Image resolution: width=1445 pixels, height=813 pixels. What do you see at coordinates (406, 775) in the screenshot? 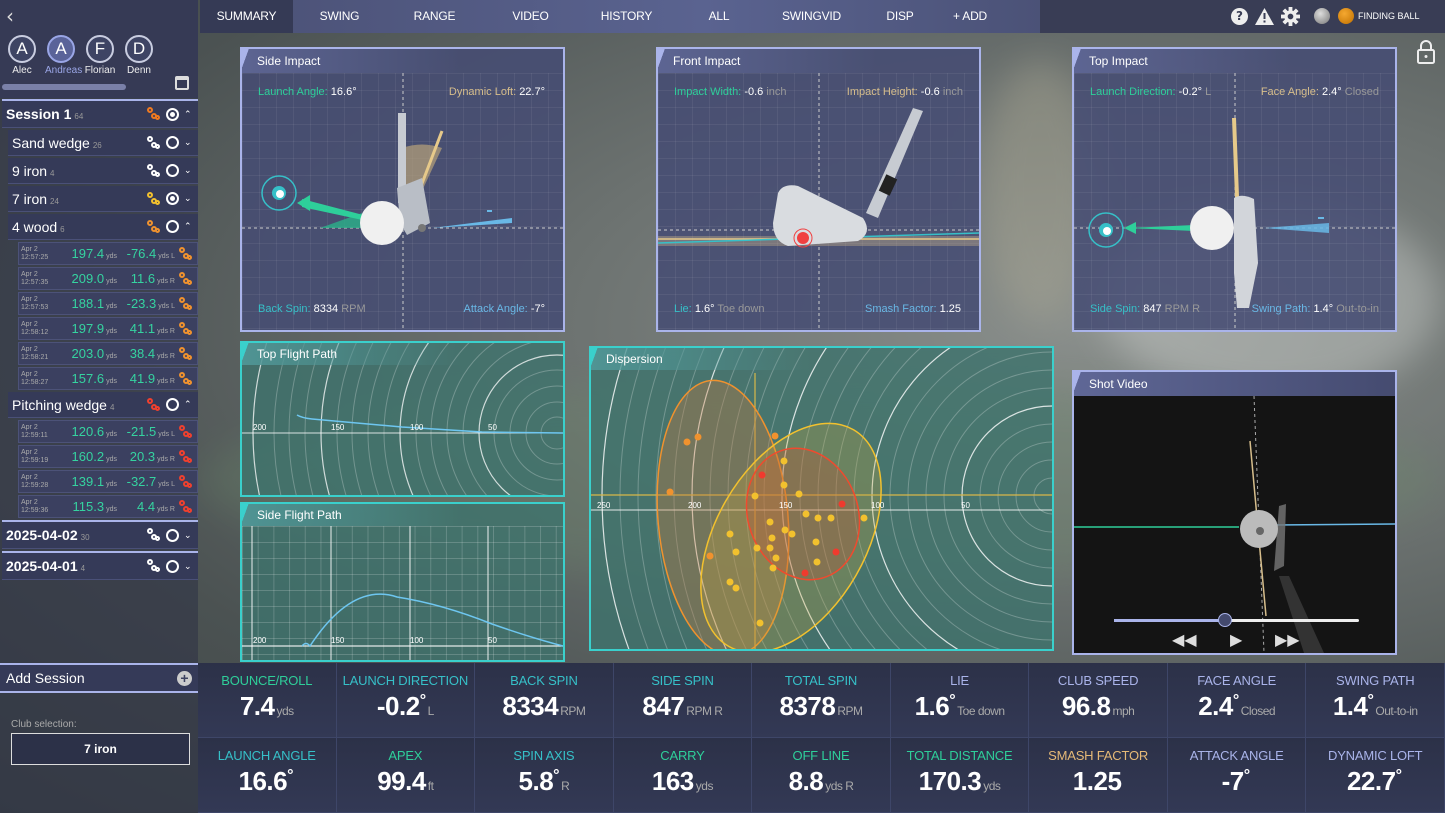
I see `stat-apex: APEX 99.4 ft` at bounding box center [406, 775].